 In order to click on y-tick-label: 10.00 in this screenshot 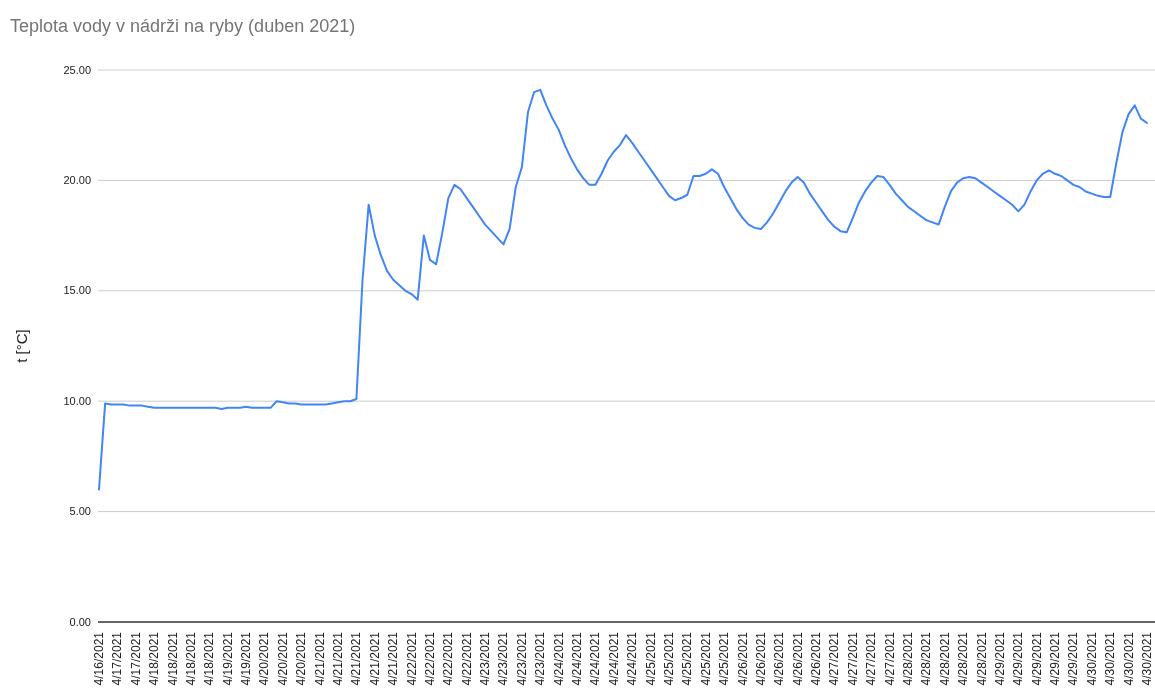, I will do `click(77, 400)`.